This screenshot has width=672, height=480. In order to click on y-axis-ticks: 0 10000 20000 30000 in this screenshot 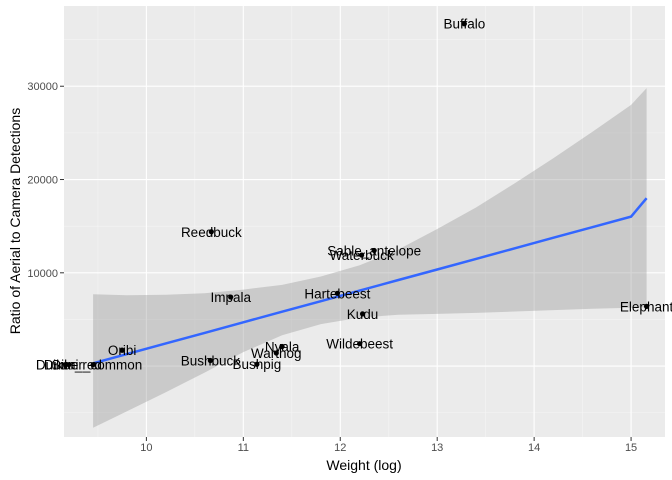, I will do `click(45, 227)`.